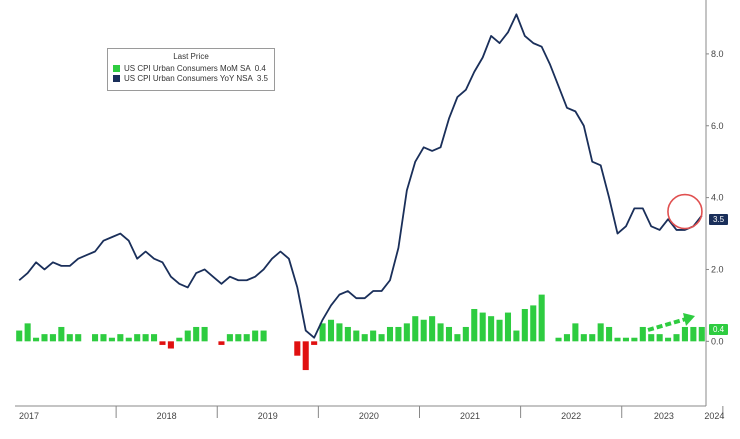 This screenshot has width=740, height=439. Describe the element at coordinates (719, 219) in the screenshot. I see `yoy-last-value-tag: 3.5` at that location.